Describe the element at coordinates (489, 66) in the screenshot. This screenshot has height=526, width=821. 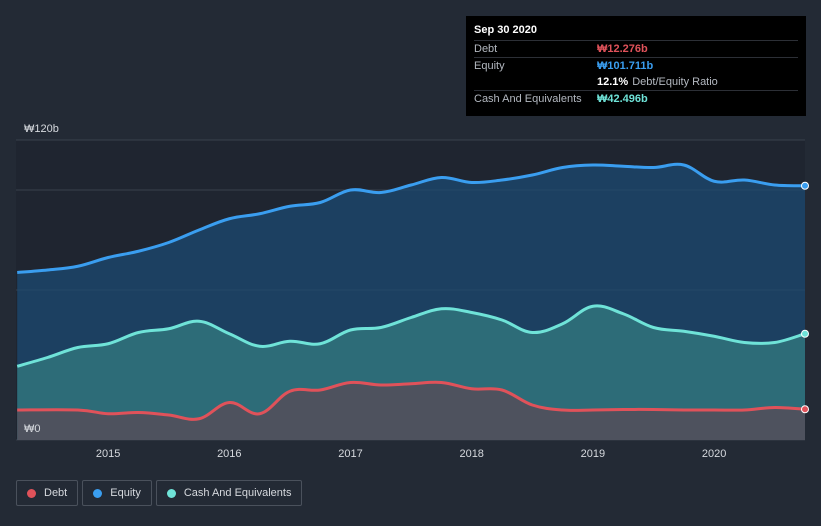
I see `tooltip-label-equity: Equity` at that location.